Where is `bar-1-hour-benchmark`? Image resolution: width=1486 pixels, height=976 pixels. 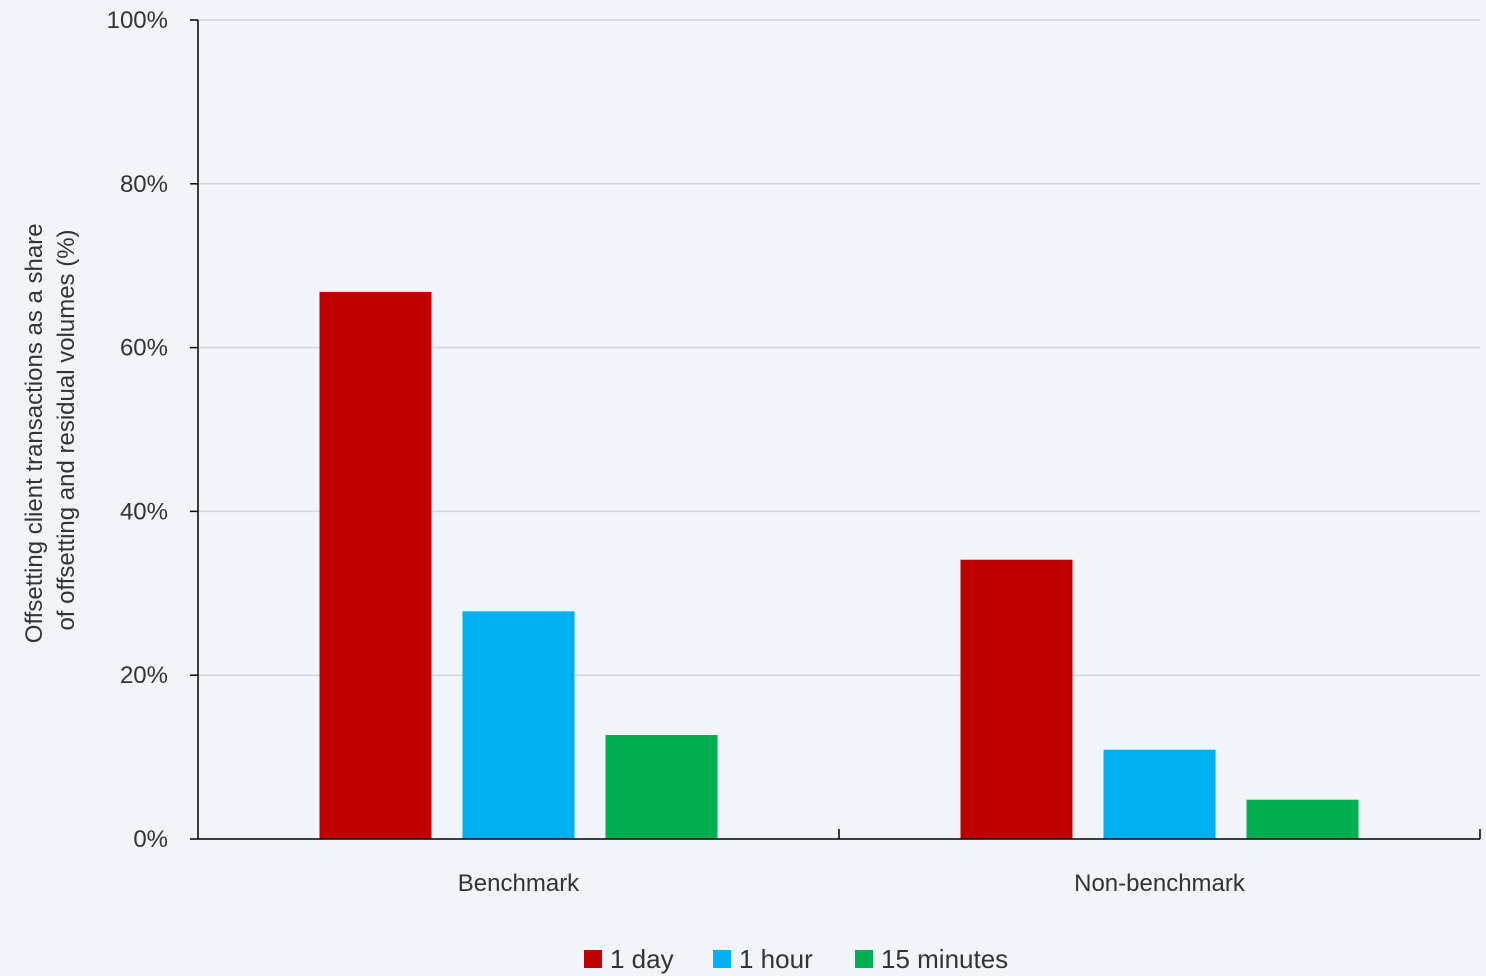
bar-1-hour-benchmark is located at coordinates (518, 725).